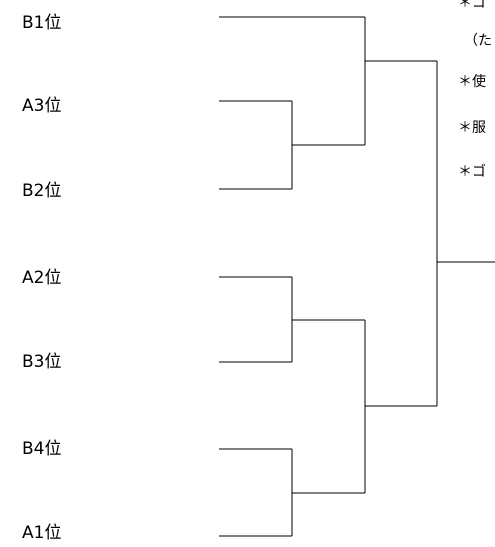  What do you see at coordinates (472, 5) in the screenshot?
I see `note-line-1: ＊ゴ` at bounding box center [472, 5].